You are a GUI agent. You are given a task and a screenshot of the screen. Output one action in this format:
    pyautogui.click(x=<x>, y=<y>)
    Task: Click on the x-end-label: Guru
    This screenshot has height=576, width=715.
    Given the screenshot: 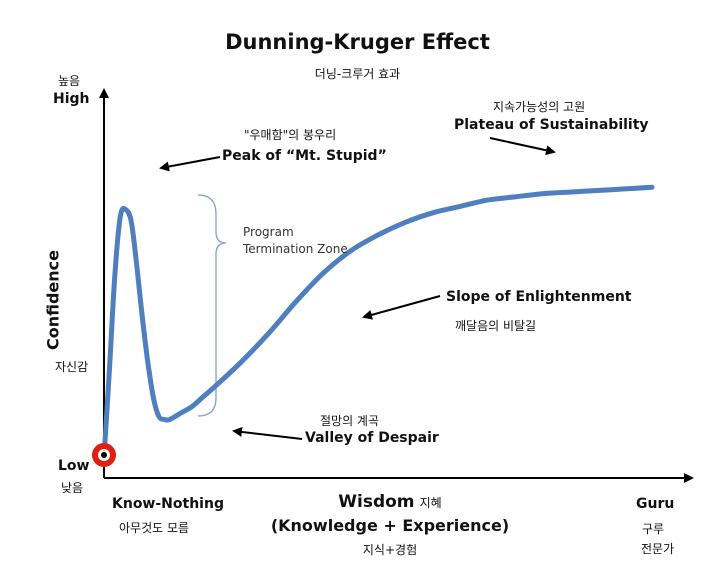 What is the action you would take?
    pyautogui.click(x=655, y=504)
    